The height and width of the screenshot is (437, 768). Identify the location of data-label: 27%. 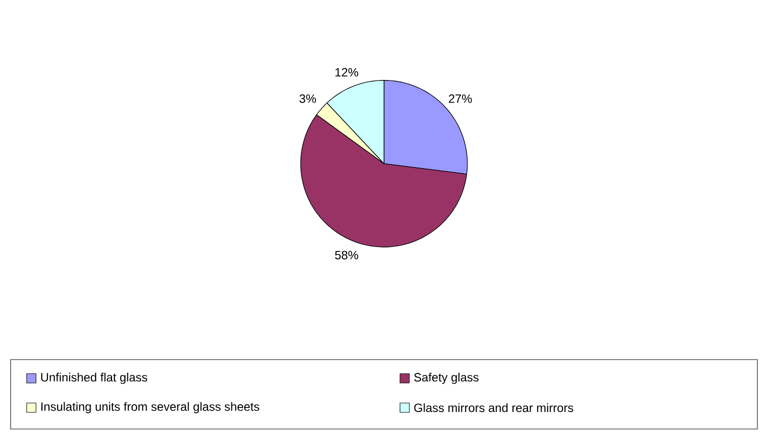
(460, 98).